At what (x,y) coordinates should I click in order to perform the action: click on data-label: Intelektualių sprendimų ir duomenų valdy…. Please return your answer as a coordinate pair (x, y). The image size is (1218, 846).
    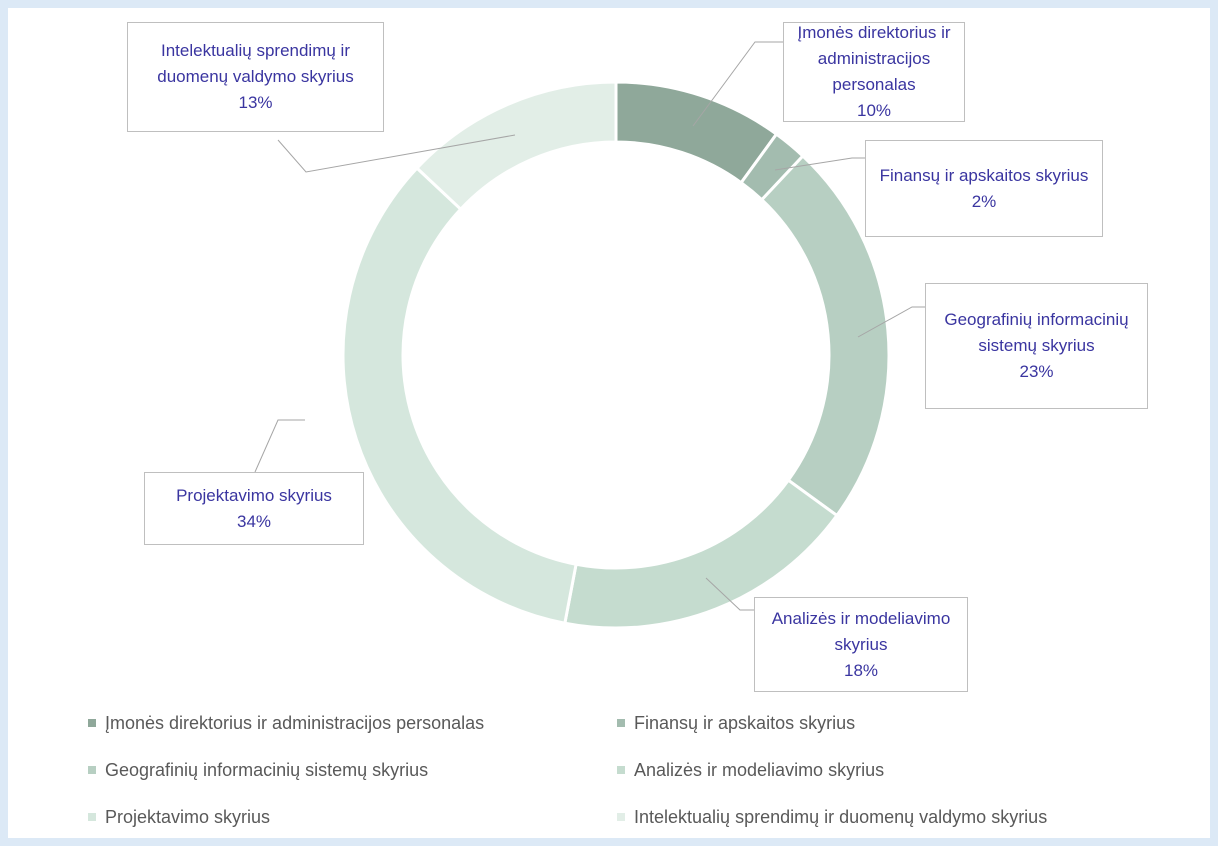
    Looking at the image, I should click on (255, 77).